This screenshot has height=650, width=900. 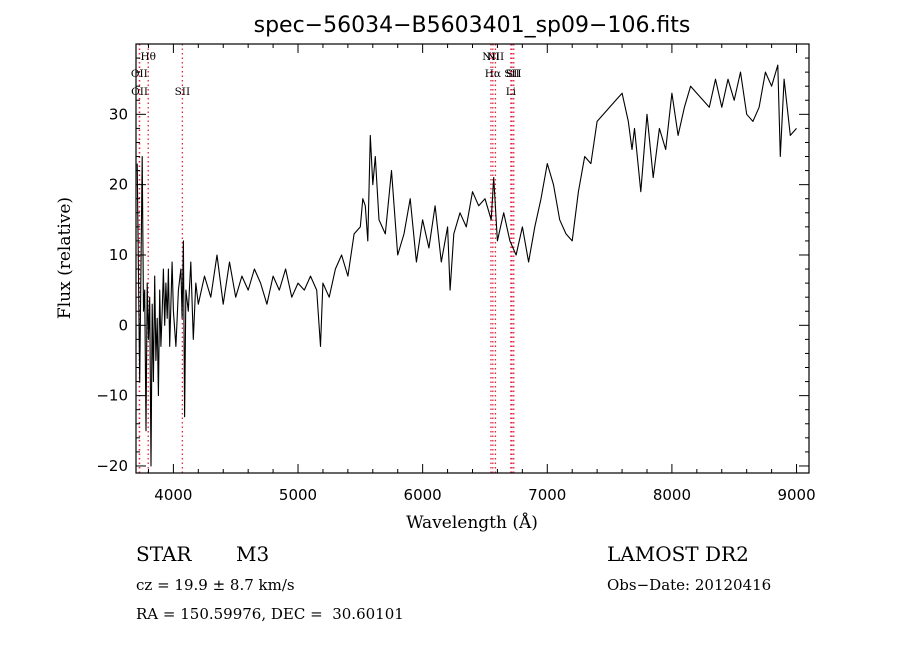 What do you see at coordinates (511, 92) in the screenshot?
I see `spectral-line-label: Li` at bounding box center [511, 92].